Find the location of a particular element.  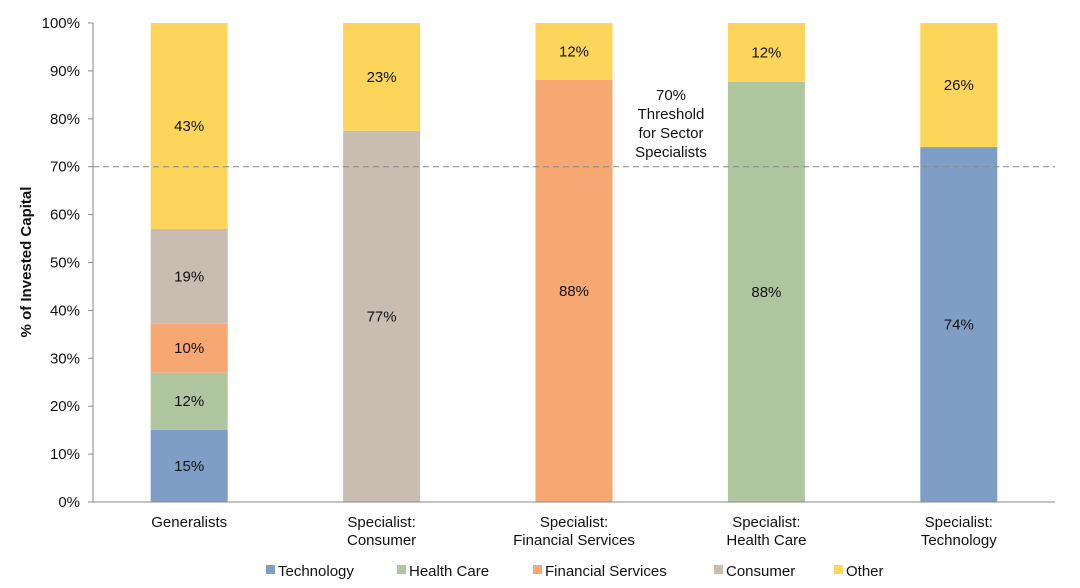

y-tick-label: 70% is located at coordinates (65, 167).